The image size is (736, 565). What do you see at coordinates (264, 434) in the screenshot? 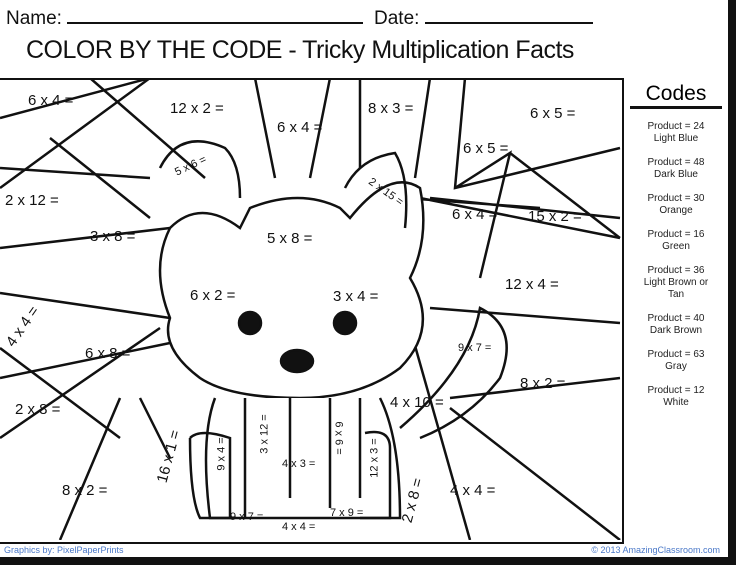
I see `equation: 3 x 12 =` at bounding box center [264, 434].